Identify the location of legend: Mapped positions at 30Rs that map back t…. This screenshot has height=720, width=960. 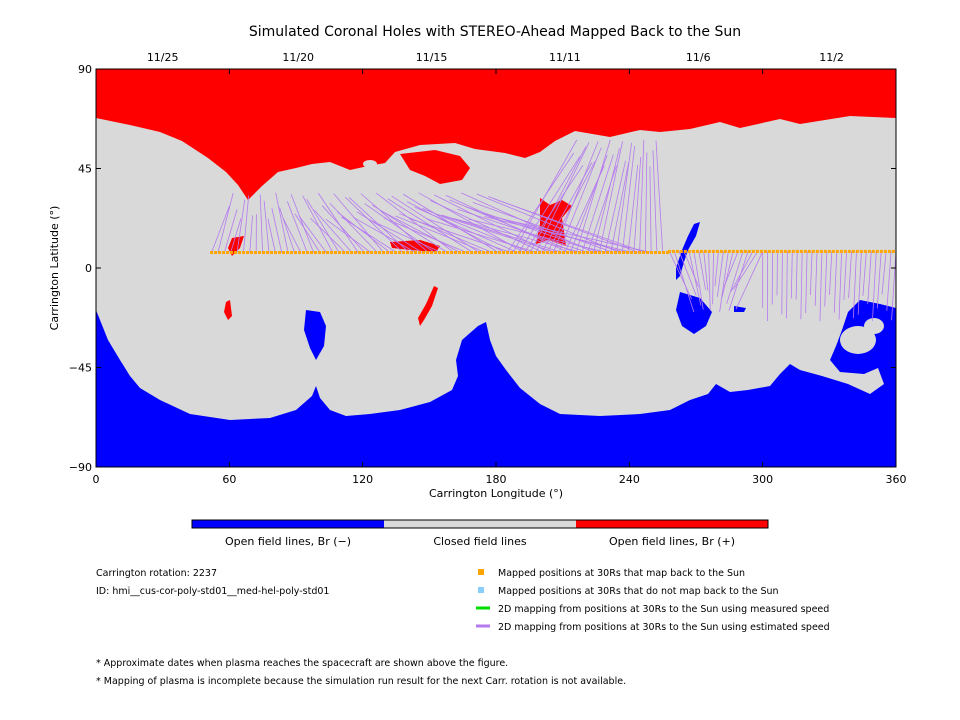
(653, 600).